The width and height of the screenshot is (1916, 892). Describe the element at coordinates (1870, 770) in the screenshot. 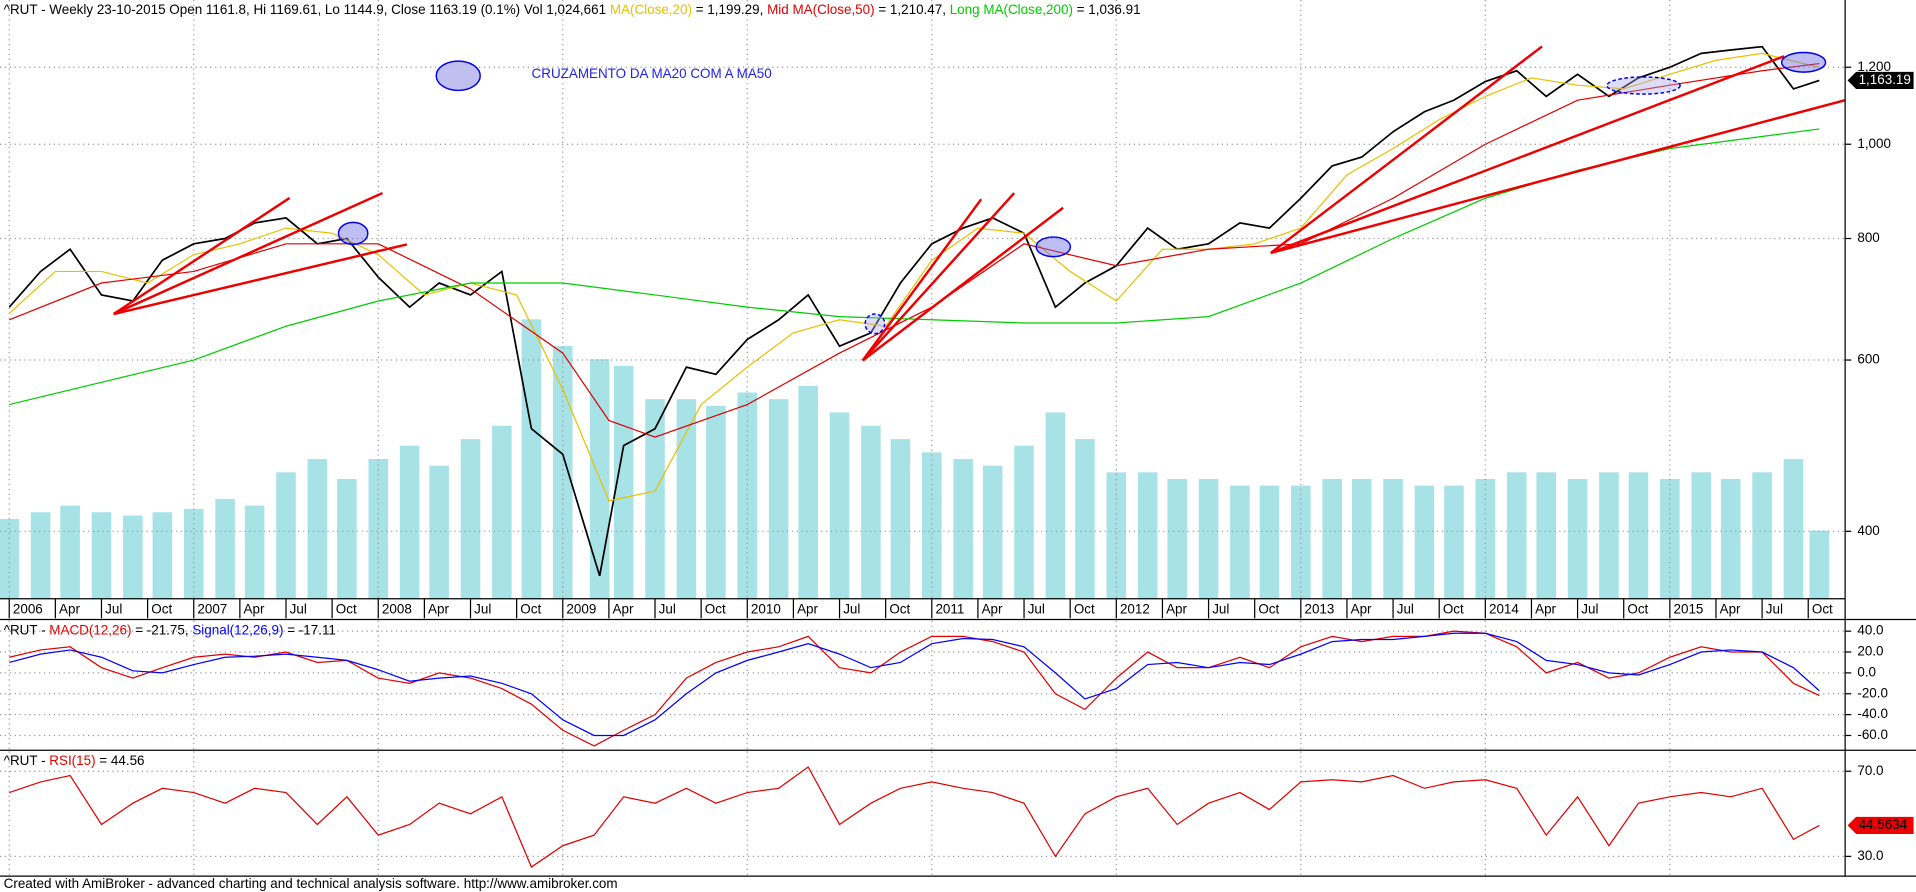

I see `y-tick-label: 70.0` at that location.